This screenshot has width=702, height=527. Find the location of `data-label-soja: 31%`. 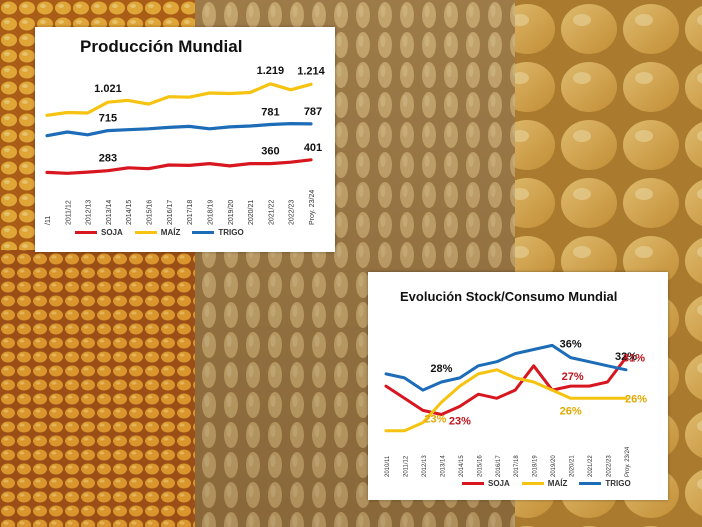

data-label-soja: 31% is located at coordinates (634, 359).